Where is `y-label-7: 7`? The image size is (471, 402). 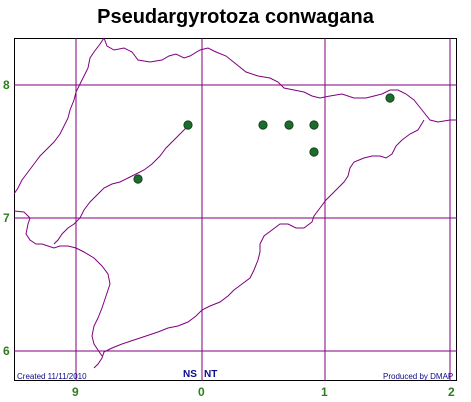
y-label-7: 7 is located at coordinates (6, 218).